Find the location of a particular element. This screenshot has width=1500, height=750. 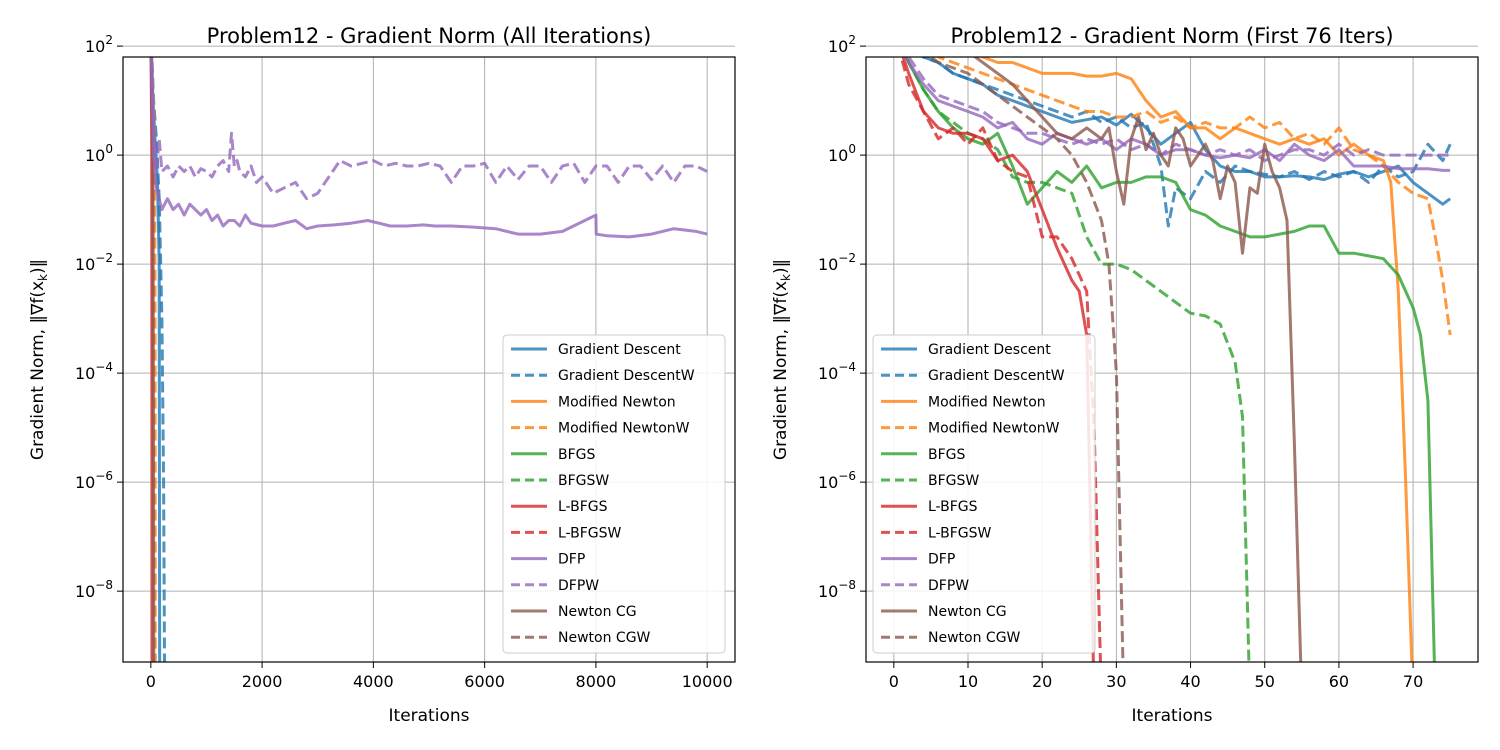

x-tick-label: 4000 is located at coordinates (373, 681).